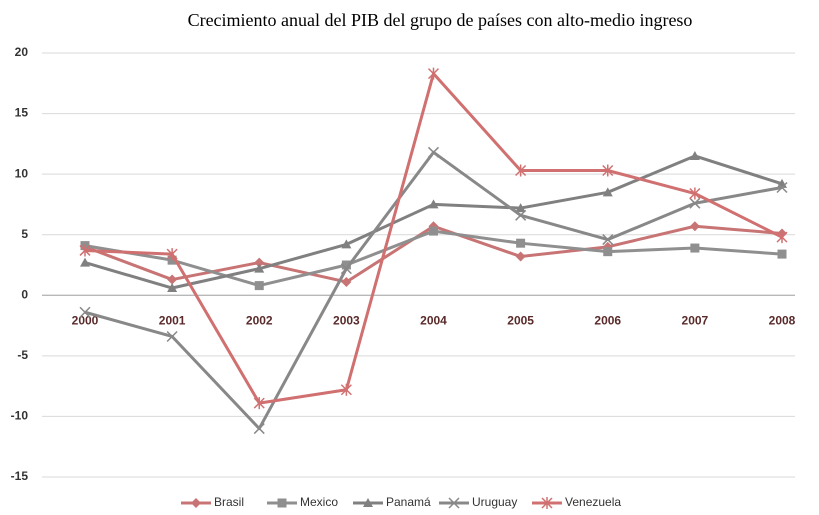 The image size is (819, 515). Describe the element at coordinates (22, 173) in the screenshot. I see `y-tick-label: 10` at that location.